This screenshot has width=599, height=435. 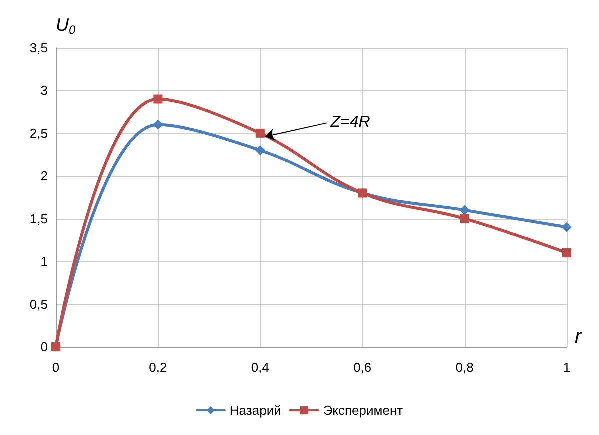 I want to click on x-tick-label: 0,2, so click(x=158, y=367).